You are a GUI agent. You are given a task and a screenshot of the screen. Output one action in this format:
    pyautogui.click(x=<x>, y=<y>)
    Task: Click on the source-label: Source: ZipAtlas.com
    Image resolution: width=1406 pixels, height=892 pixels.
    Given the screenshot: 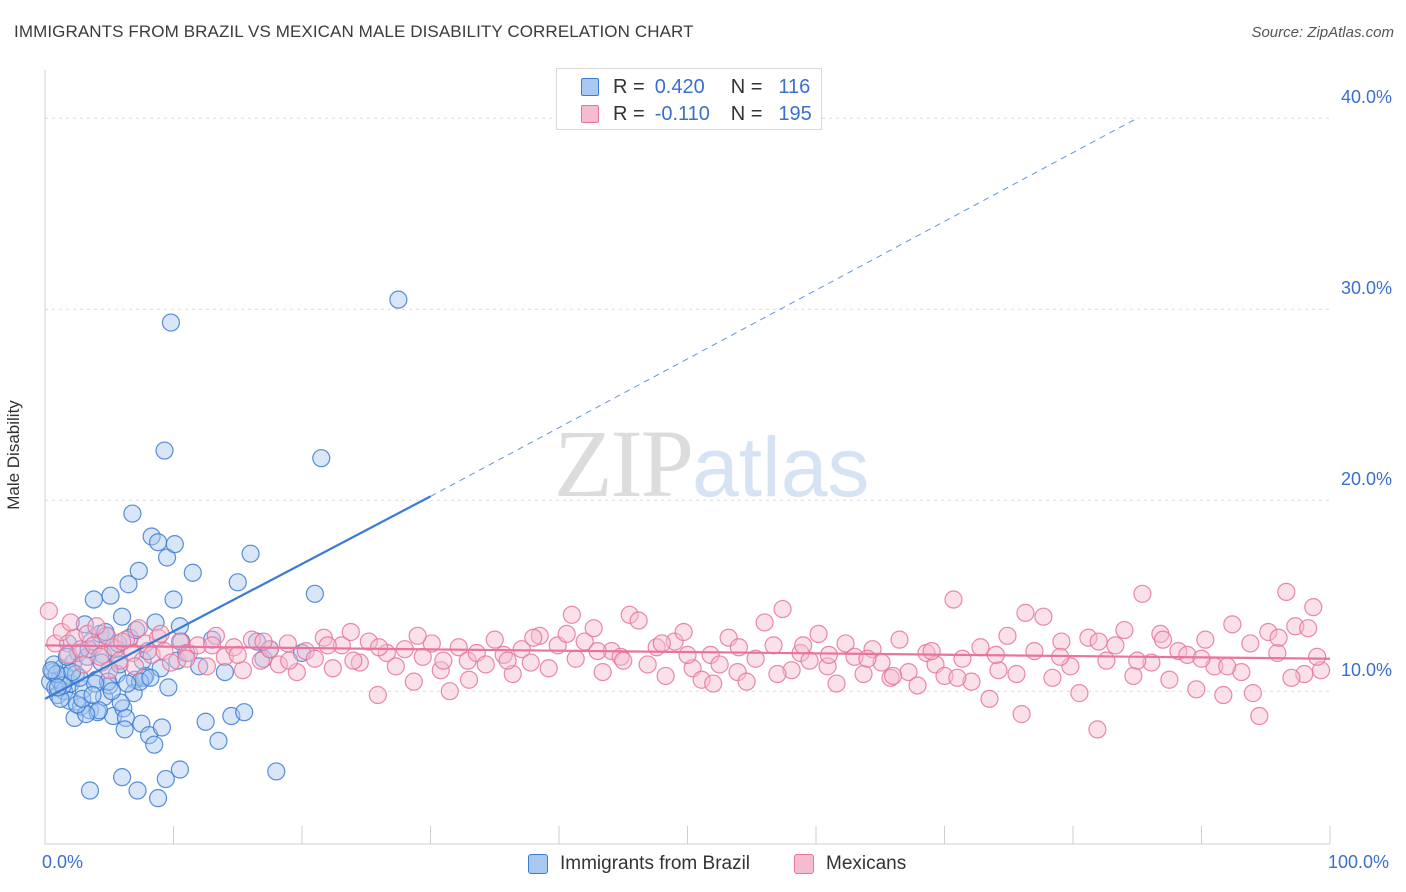 What is the action you would take?
    pyautogui.click(x=1322, y=32)
    